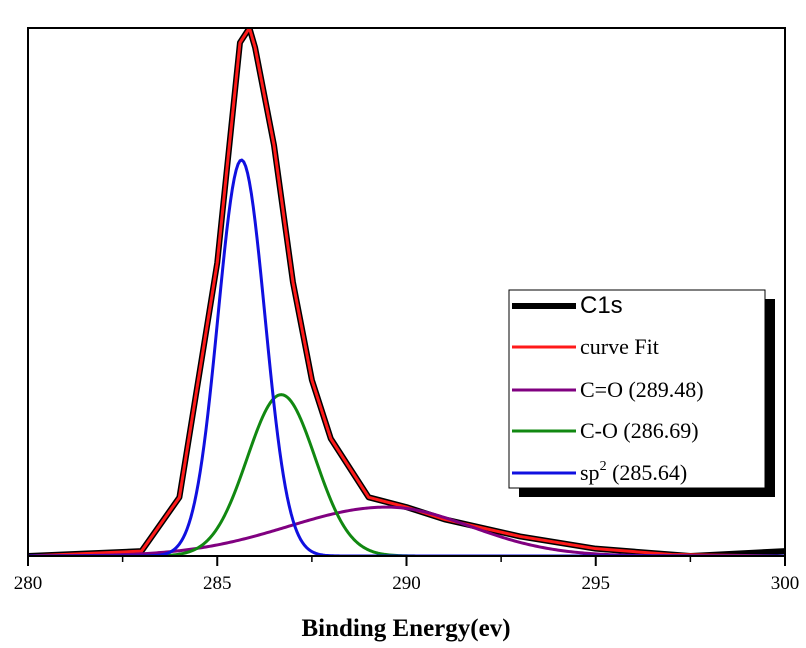  What do you see at coordinates (785, 583) in the screenshot?
I see `x-tick-label: 300` at bounding box center [785, 583].